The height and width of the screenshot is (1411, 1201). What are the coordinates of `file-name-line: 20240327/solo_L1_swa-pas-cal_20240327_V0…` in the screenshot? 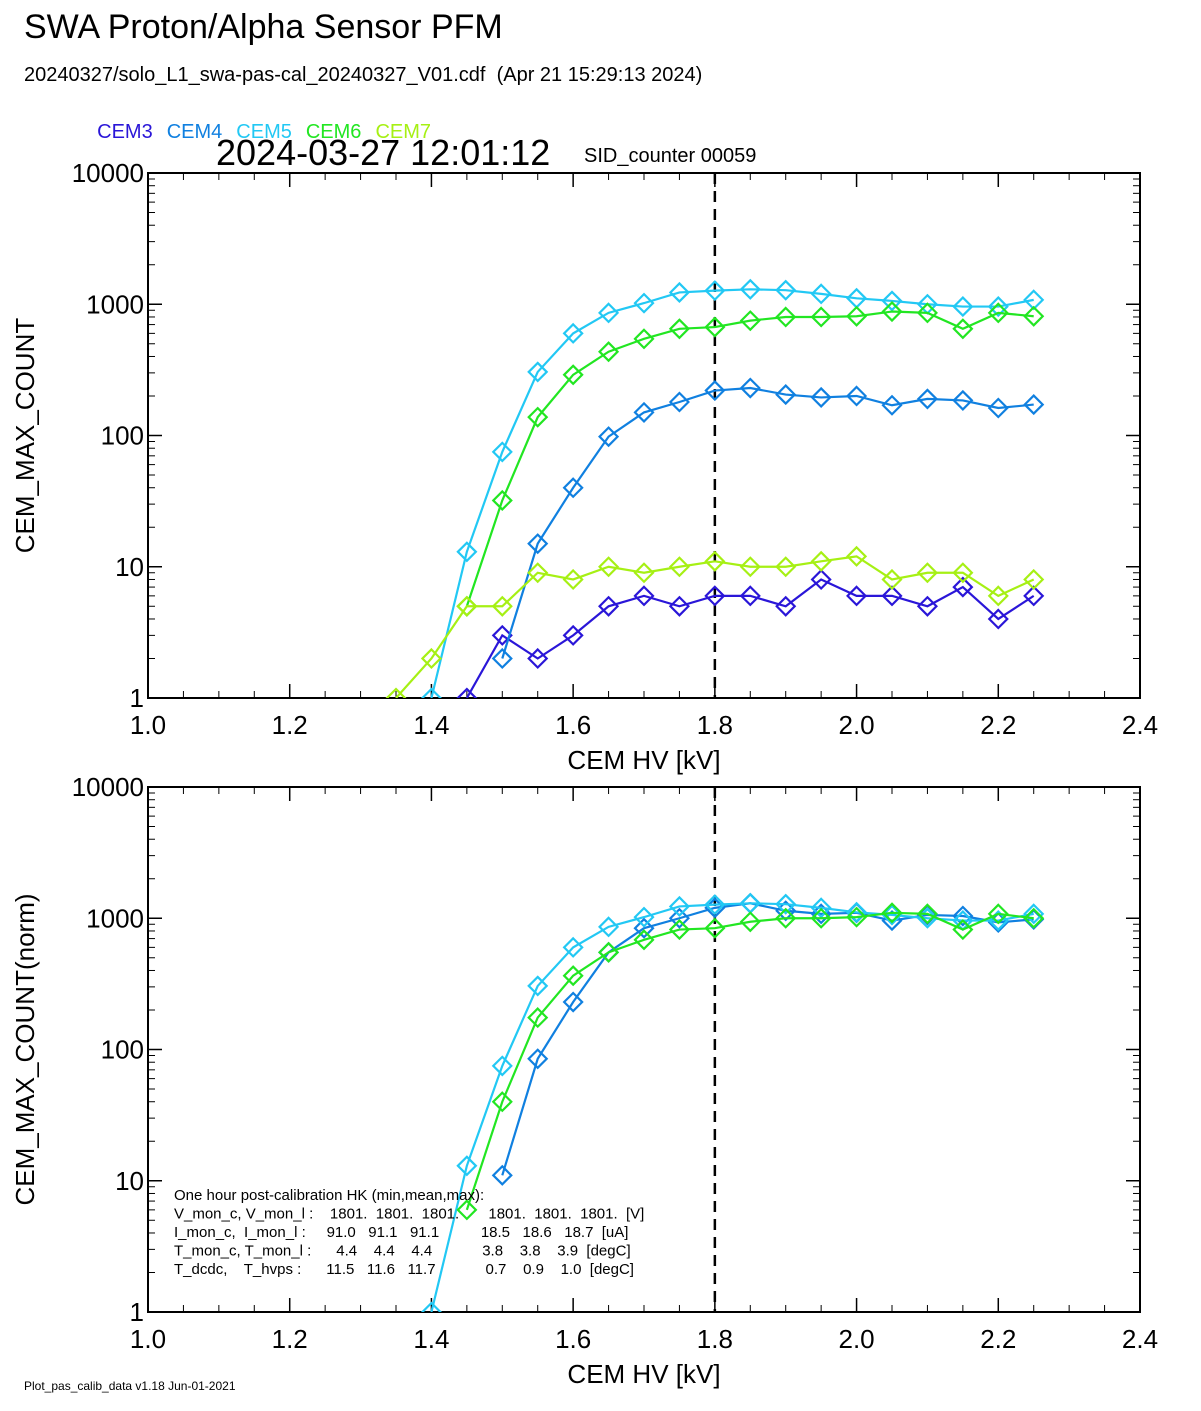 It's located at (363, 75).